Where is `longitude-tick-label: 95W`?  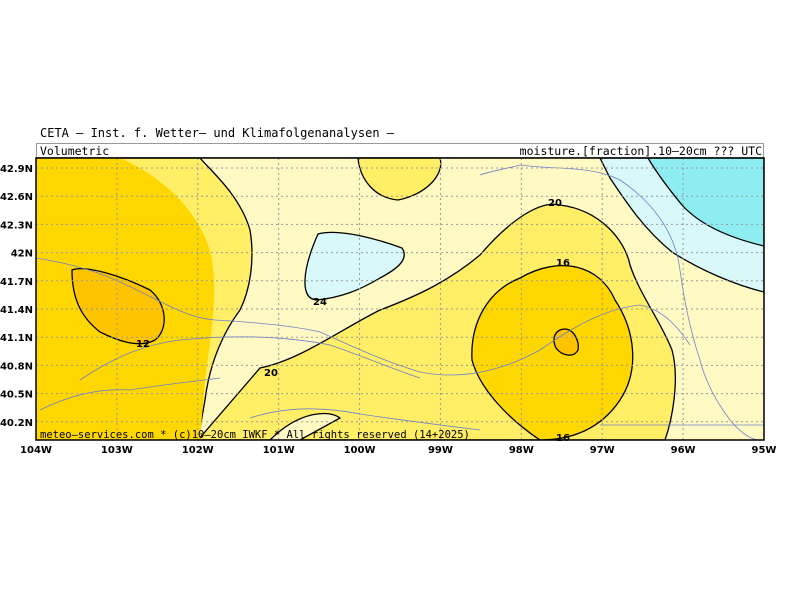
longitude-tick-label: 95W is located at coordinates (764, 450).